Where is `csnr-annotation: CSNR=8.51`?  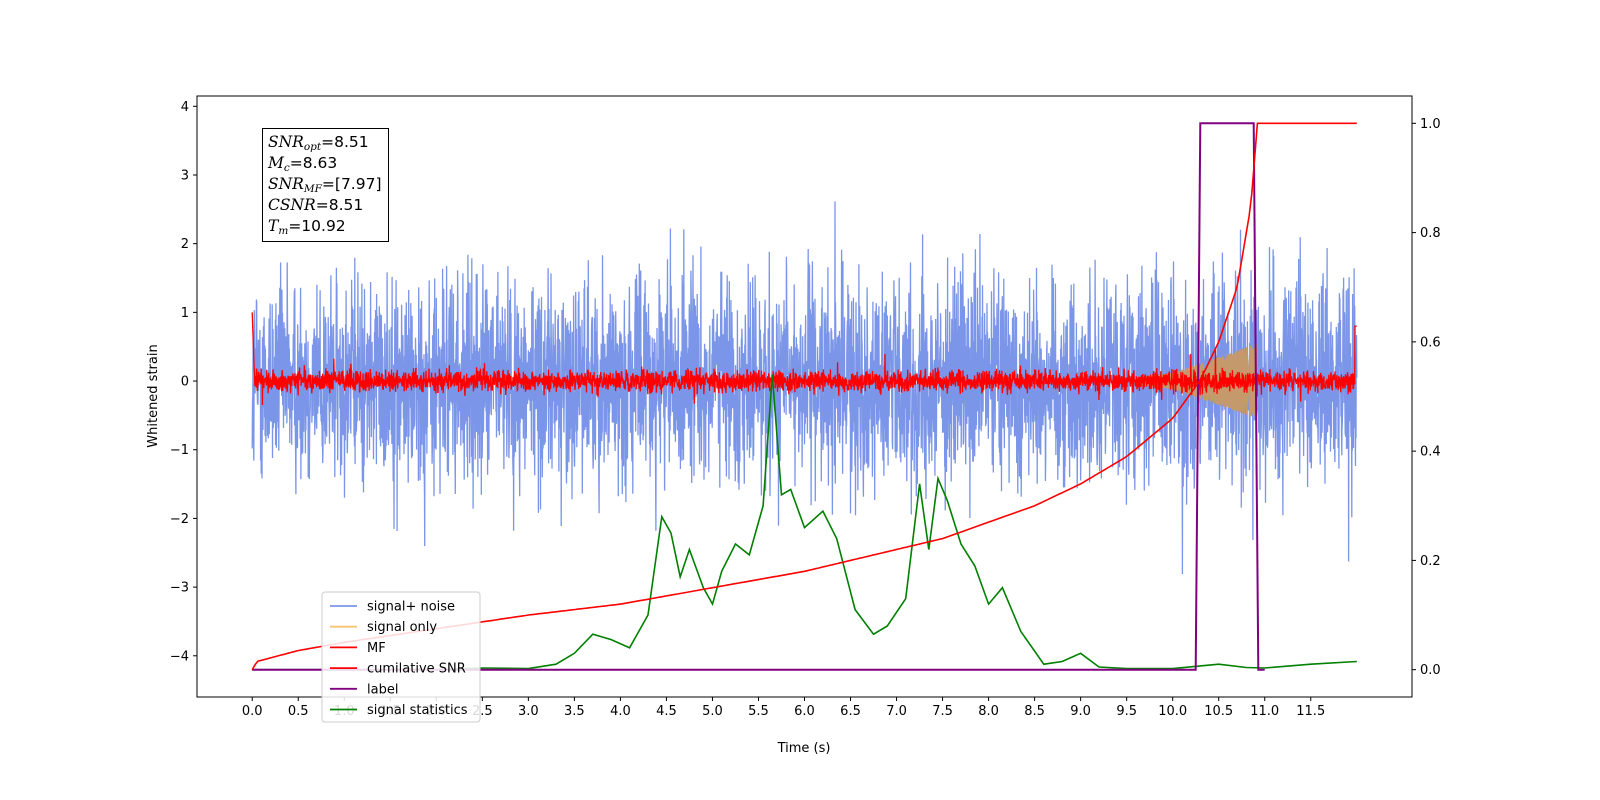
csnr-annotation: CSNR=8.51 is located at coordinates (316, 205).